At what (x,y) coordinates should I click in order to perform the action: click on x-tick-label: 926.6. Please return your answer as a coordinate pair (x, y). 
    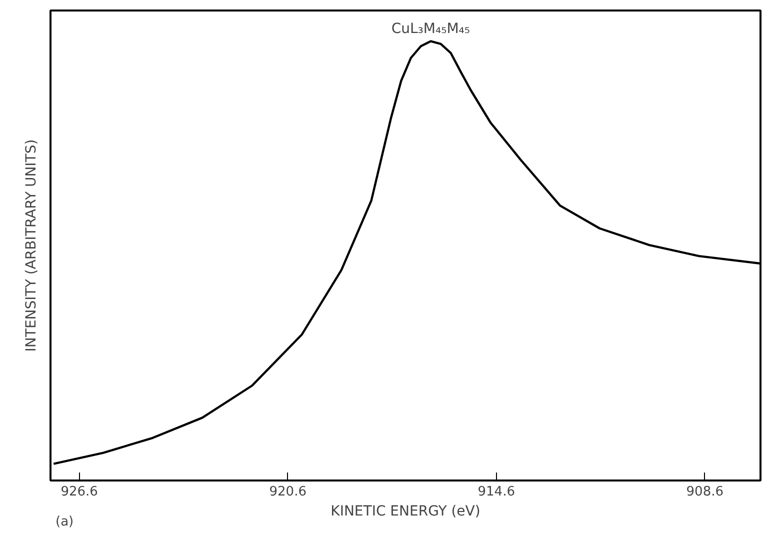
    Looking at the image, I should click on (79, 492).